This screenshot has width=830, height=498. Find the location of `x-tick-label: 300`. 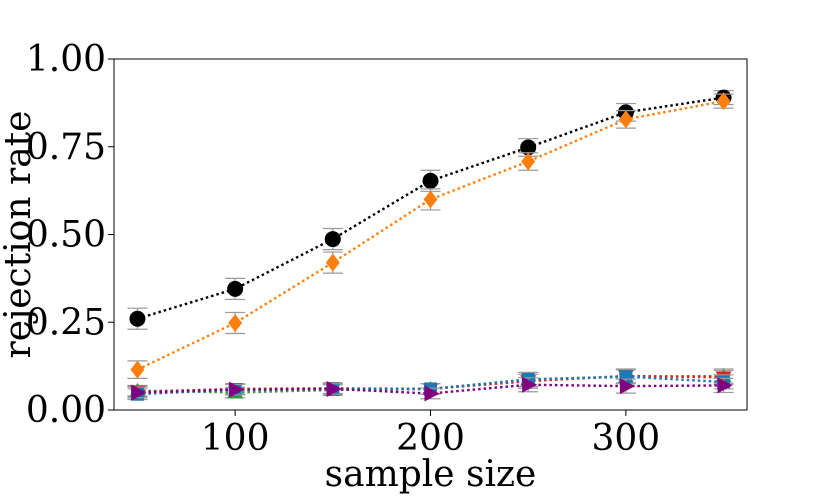

x-tick-label: 300 is located at coordinates (626, 438).